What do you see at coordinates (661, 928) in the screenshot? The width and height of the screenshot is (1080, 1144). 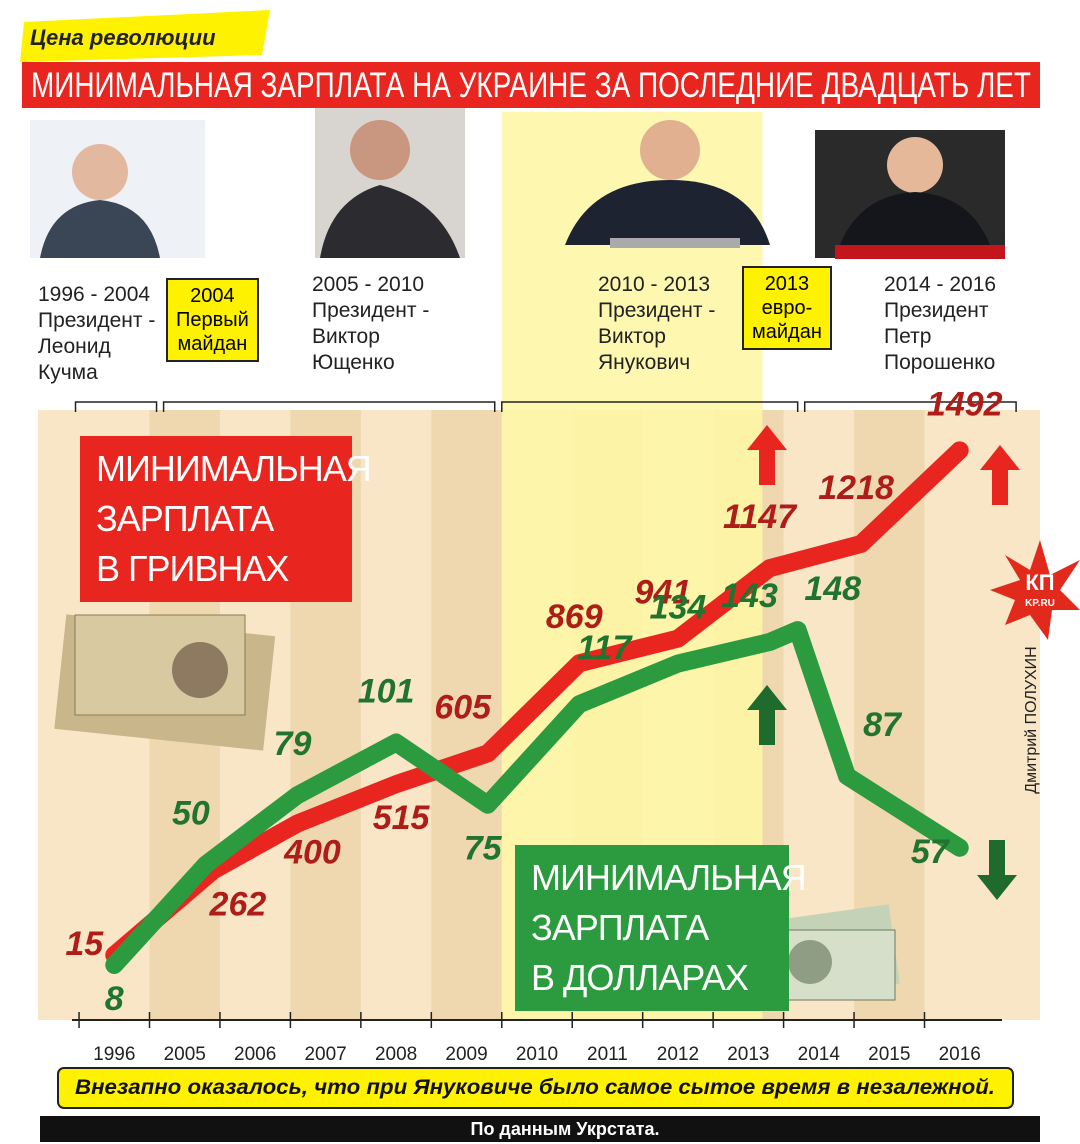 I see `legend-entry: МИНИМАЛЬНАЯ ЗАРПЛАТА В ДОЛЛАРАХ` at bounding box center [661, 928].